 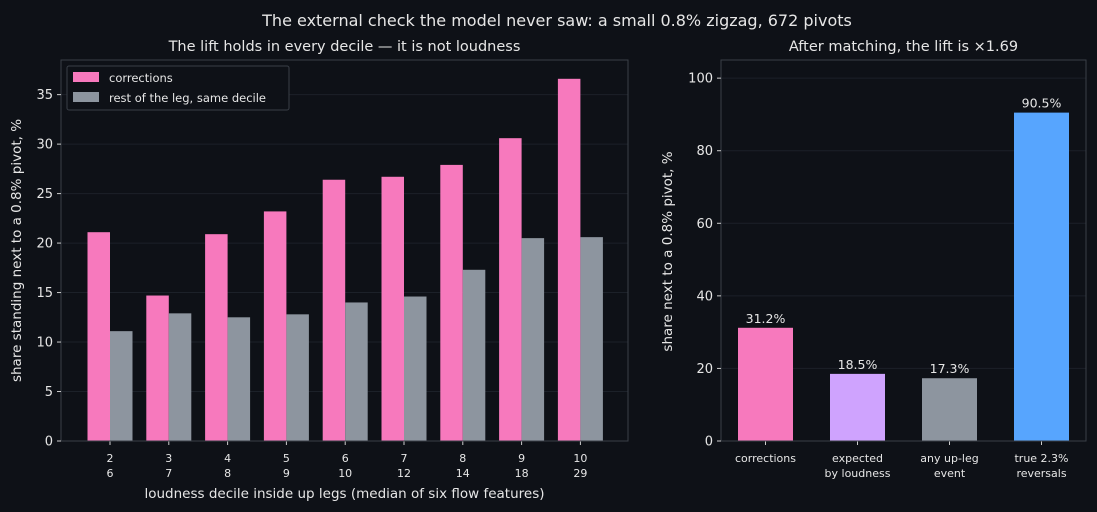 What do you see at coordinates (950, 368) in the screenshot?
I see `bar-value-label: 17.3%` at bounding box center [950, 368].